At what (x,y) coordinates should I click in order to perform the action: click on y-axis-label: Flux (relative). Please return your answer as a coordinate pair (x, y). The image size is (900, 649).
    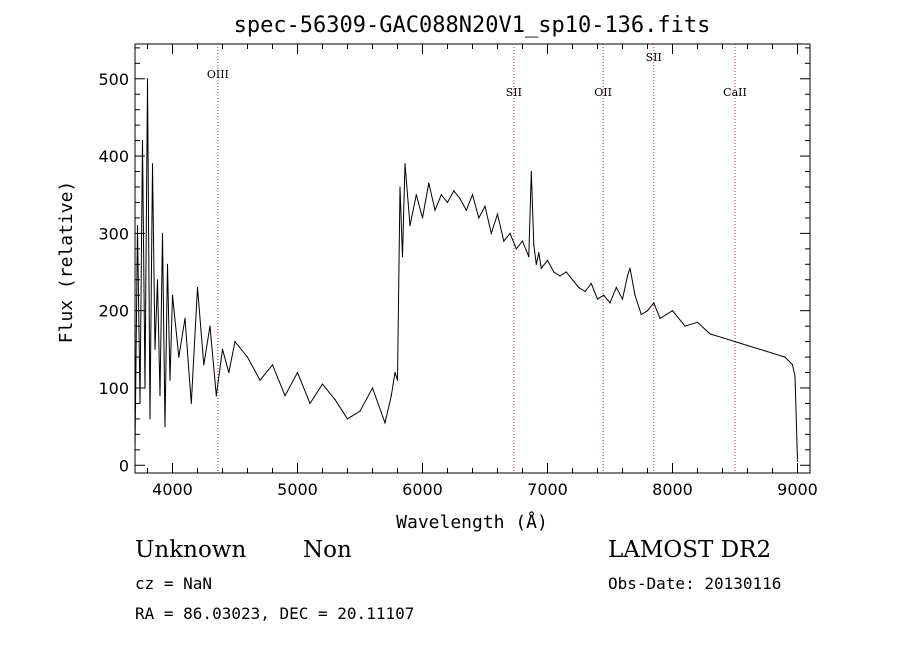
    Looking at the image, I should click on (66, 262).